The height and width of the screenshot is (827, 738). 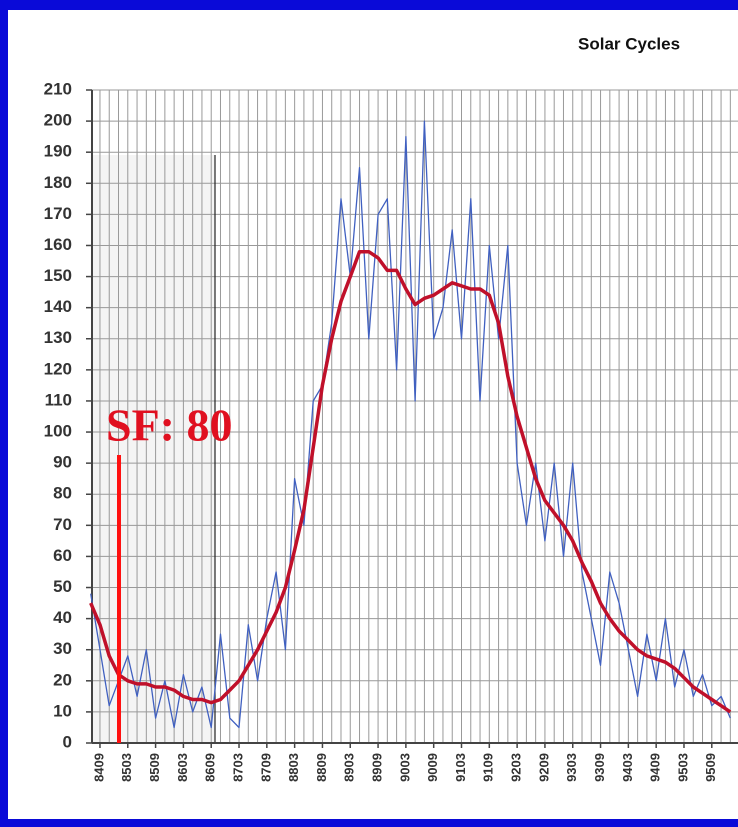 What do you see at coordinates (58, 368) in the screenshot?
I see `y-tick-label: 120` at bounding box center [58, 368].